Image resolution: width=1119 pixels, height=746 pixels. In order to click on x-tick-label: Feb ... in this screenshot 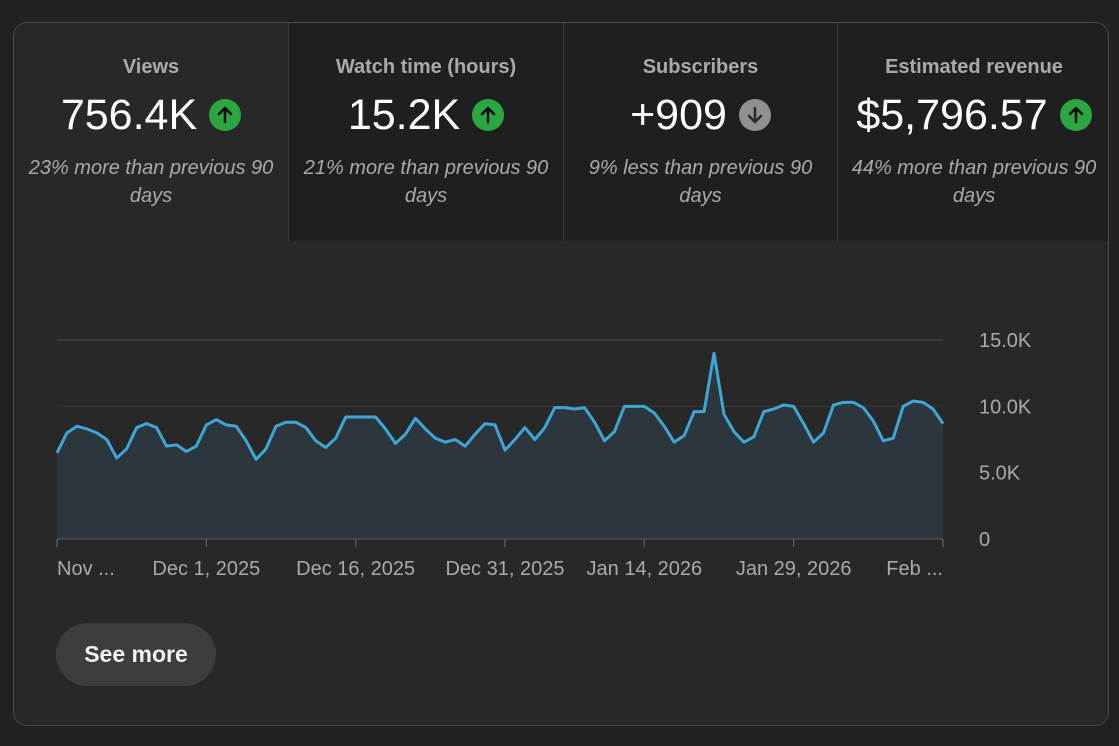, I will do `click(914, 569)`.